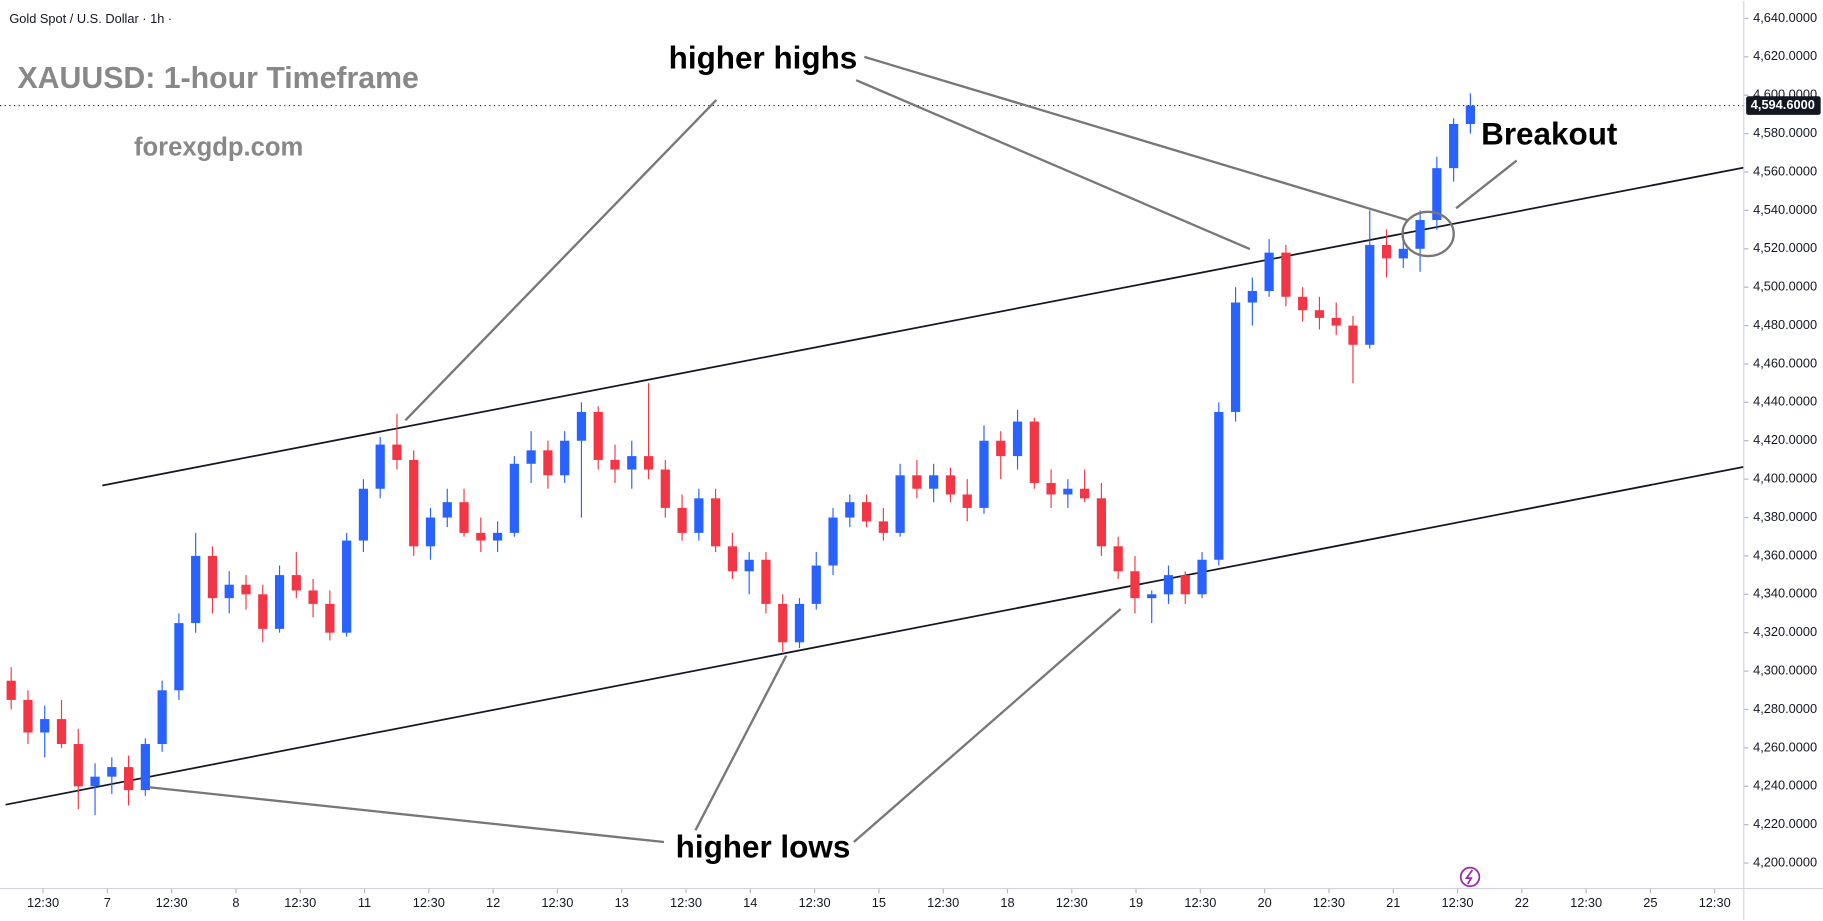  Describe the element at coordinates (1785, 861) in the screenshot. I see `y-tick-label: 4,200.0000` at that location.